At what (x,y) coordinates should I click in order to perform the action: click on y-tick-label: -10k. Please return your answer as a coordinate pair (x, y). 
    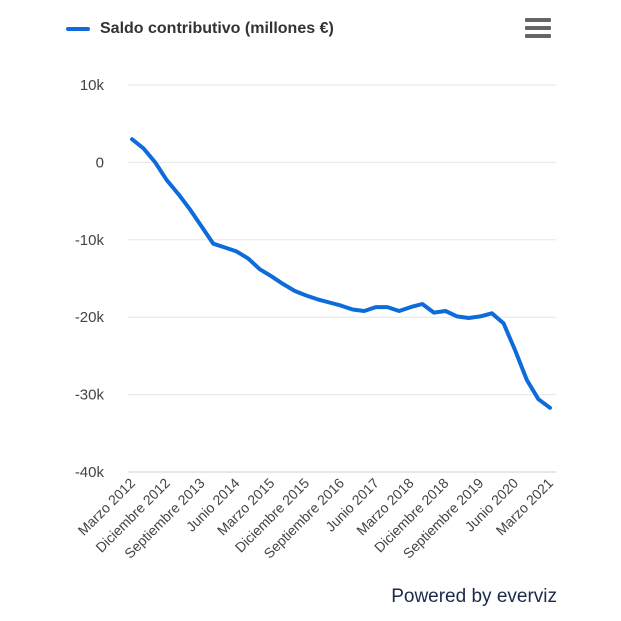
    Looking at the image, I should click on (90, 240).